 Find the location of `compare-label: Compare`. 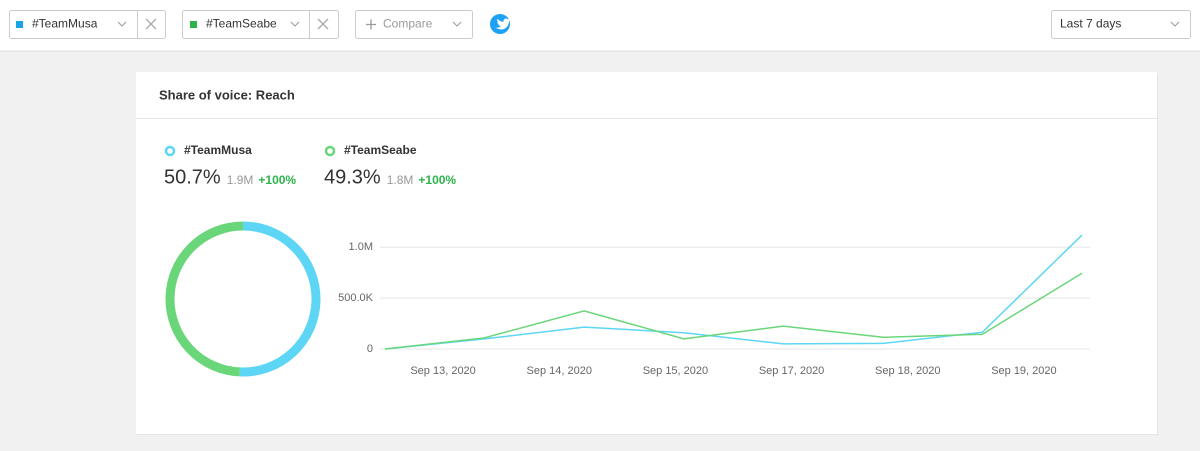

compare-label: Compare is located at coordinates (408, 24).